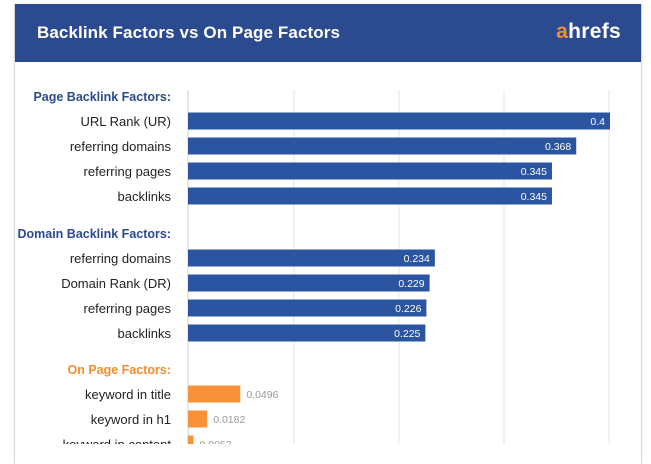 The width and height of the screenshot is (651, 464). What do you see at coordinates (558, 147) in the screenshot?
I see `value-label: 0.368` at bounding box center [558, 147].